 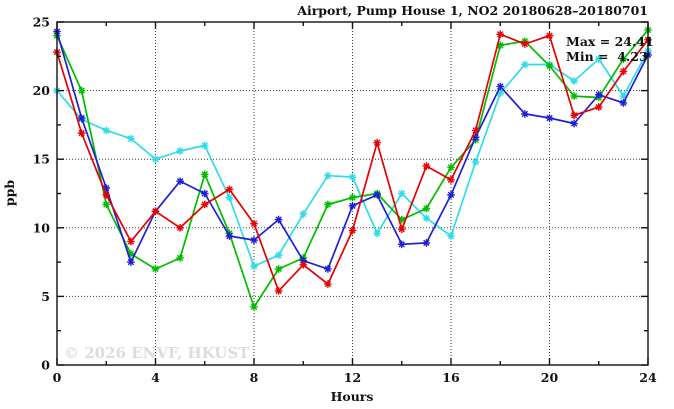 What do you see at coordinates (607, 56) in the screenshot?
I see `min-annotation: Min = 4.23` at bounding box center [607, 56].